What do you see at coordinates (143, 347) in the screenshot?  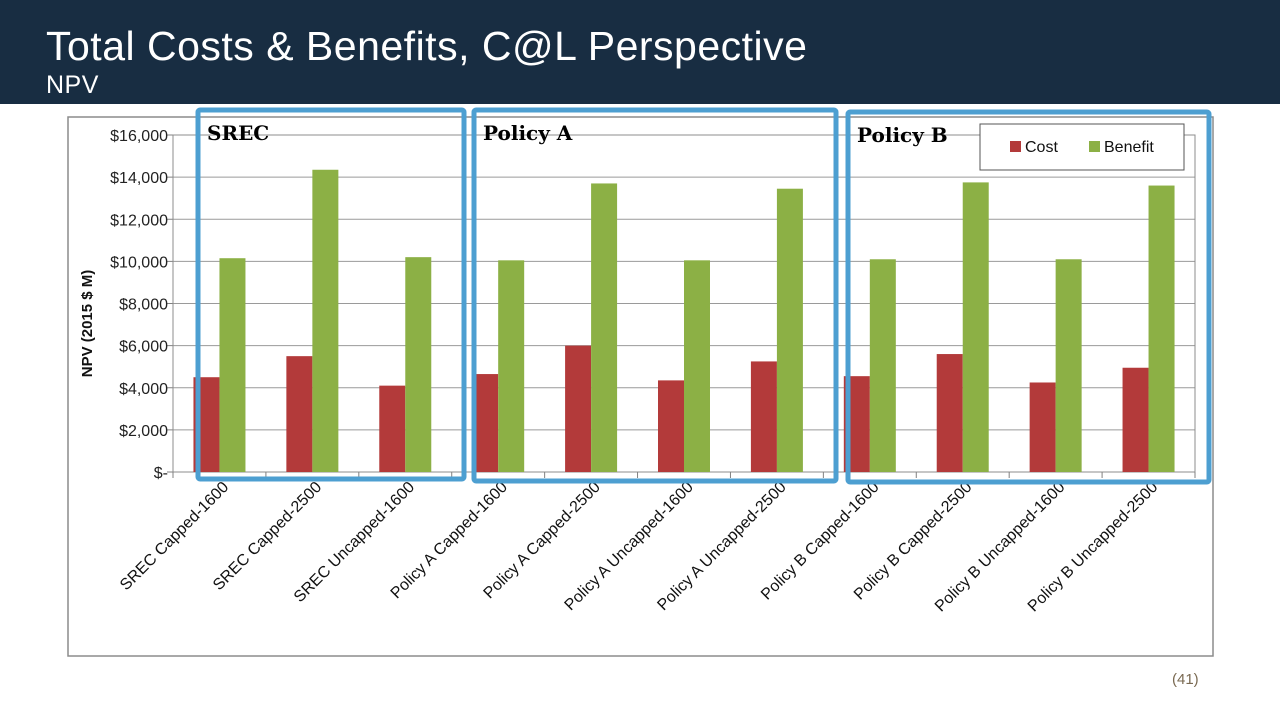 I see `y-tick-label: $6,000` at bounding box center [143, 347].